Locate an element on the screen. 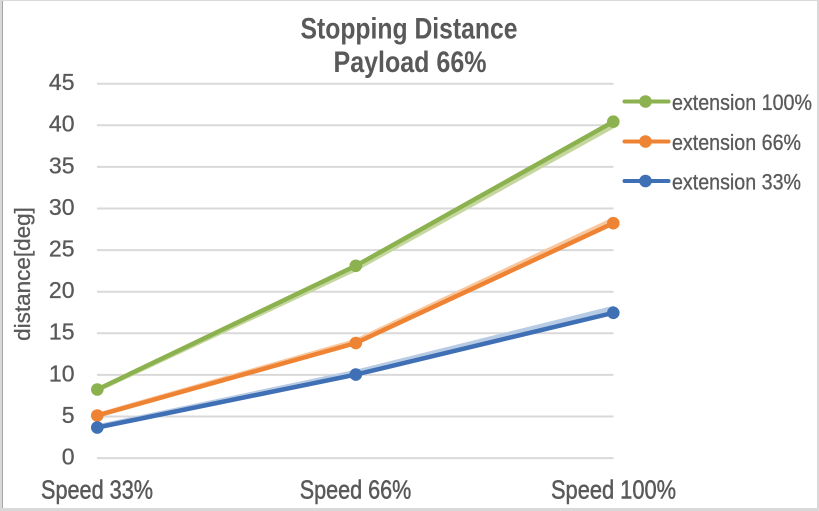  svg-text: distance[deg] is located at coordinates (22, 274).